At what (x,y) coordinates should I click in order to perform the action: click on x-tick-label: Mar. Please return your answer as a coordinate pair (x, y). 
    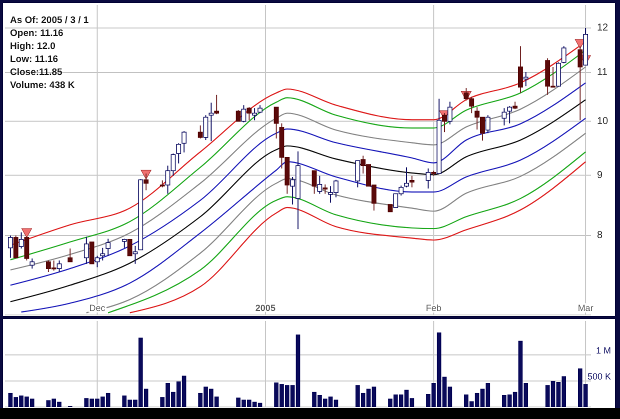
    Looking at the image, I should click on (586, 308).